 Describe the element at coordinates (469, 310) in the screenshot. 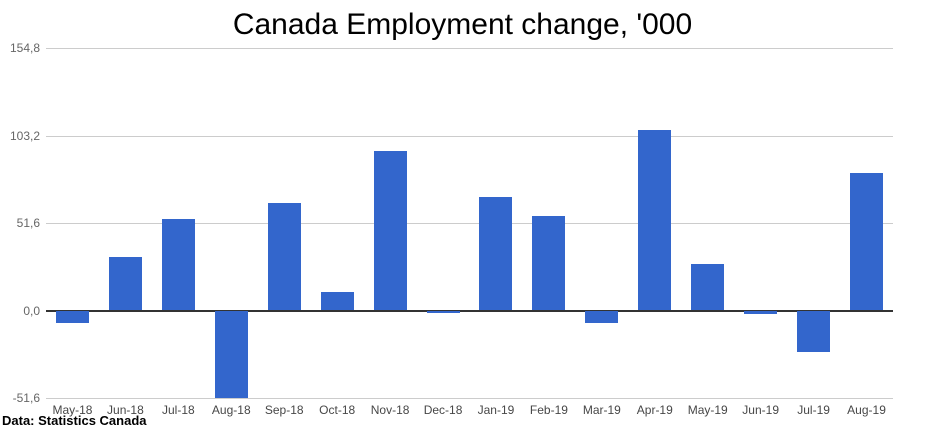

I see `zero-axis-line` at that location.